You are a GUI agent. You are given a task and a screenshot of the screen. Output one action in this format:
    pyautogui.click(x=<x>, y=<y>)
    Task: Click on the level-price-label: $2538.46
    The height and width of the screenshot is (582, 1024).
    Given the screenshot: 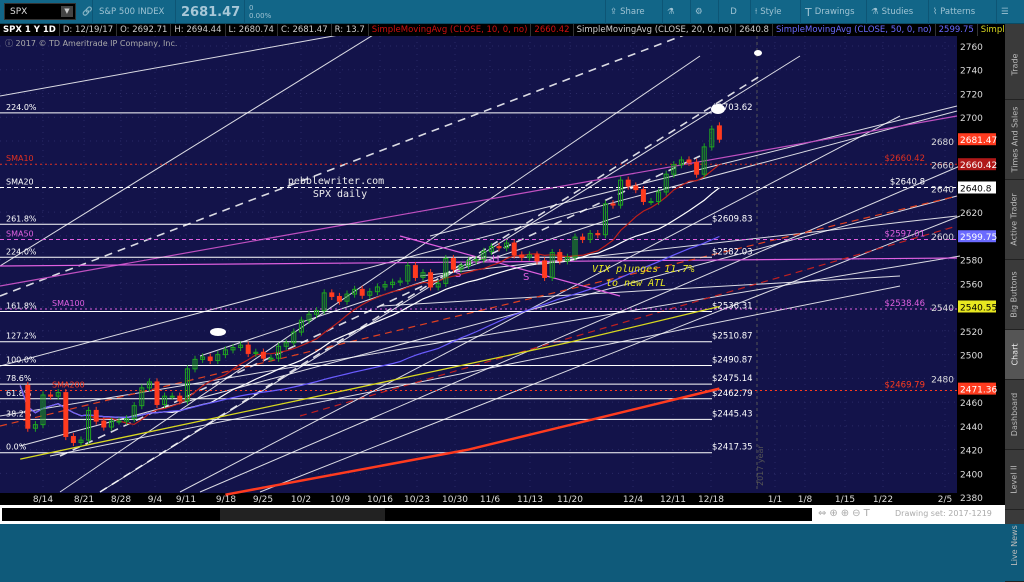 What is the action you would take?
    pyautogui.click(x=904, y=304)
    